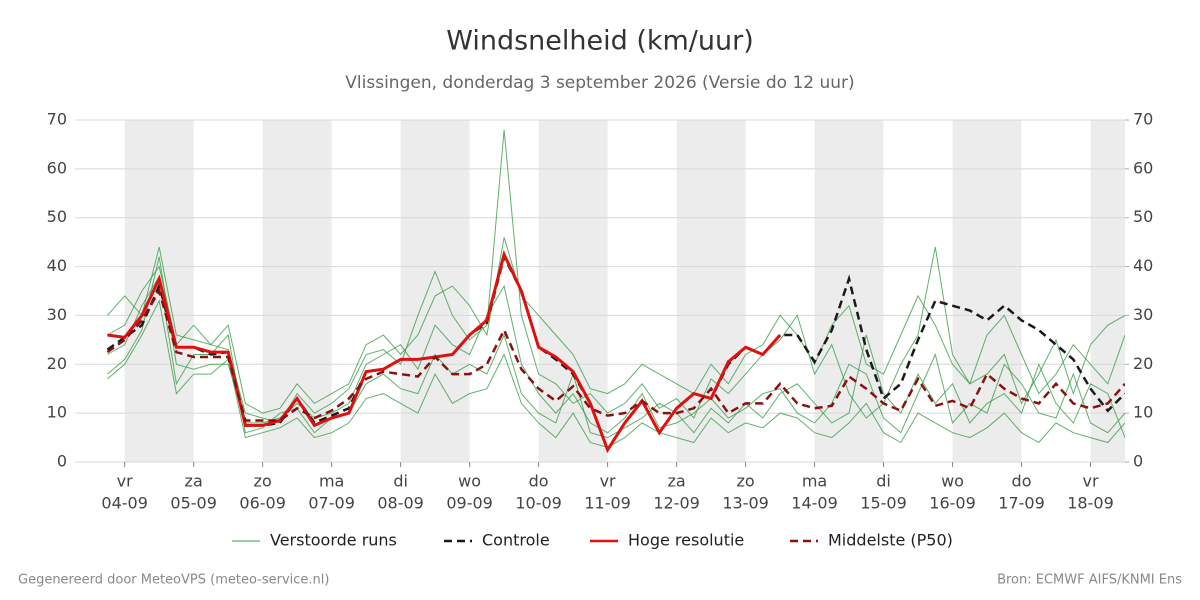 The height and width of the screenshot is (600, 1200). Describe the element at coordinates (1143, 412) in the screenshot. I see `y2-tick-label: 10` at that location.